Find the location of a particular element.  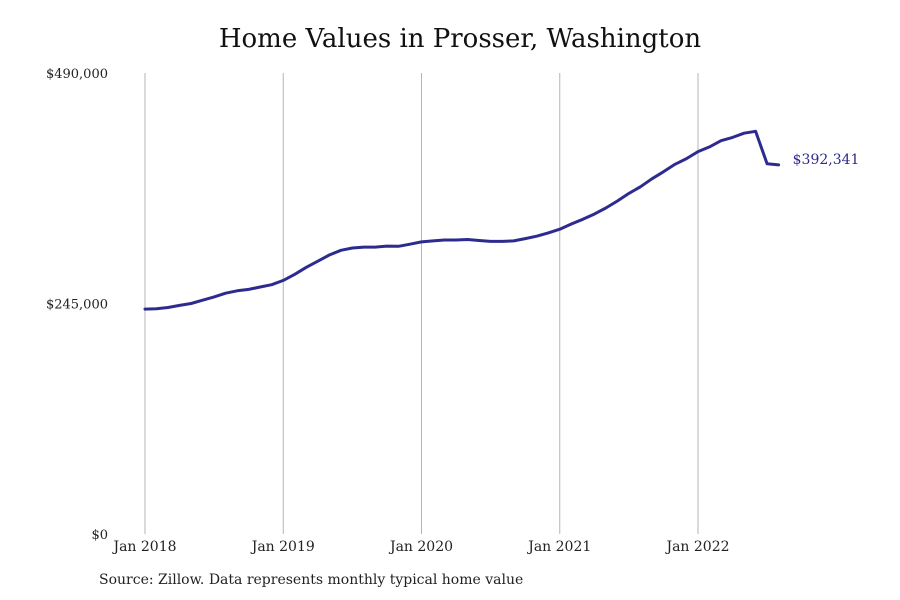

y-tick-label: $0 is located at coordinates (99, 535).